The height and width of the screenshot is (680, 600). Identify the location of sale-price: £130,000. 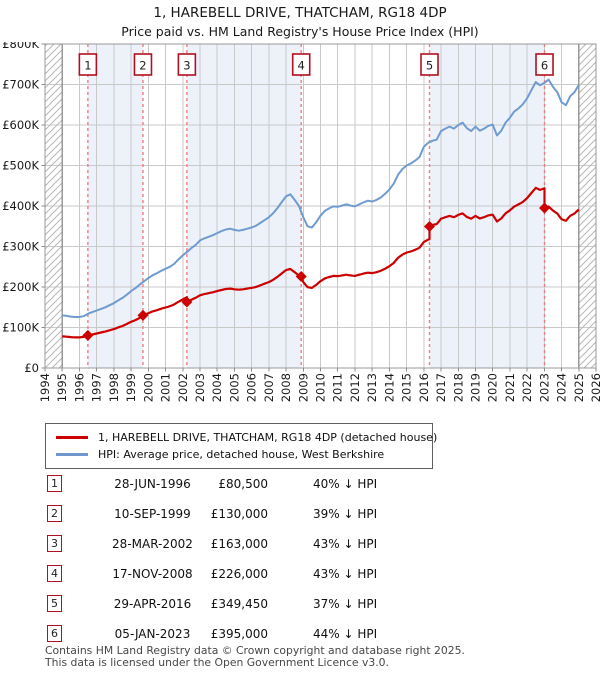
(239, 514).